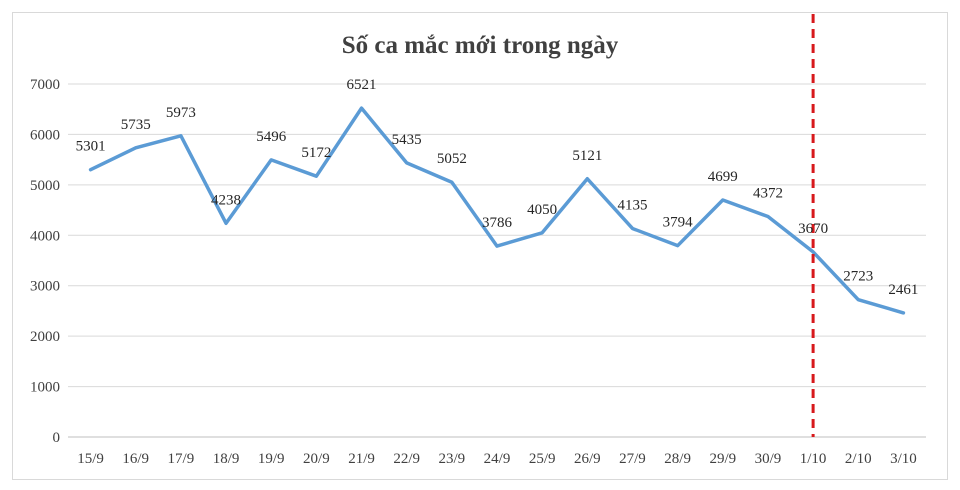  What do you see at coordinates (903, 459) in the screenshot?
I see `x-tick-label: 3/10` at bounding box center [903, 459].